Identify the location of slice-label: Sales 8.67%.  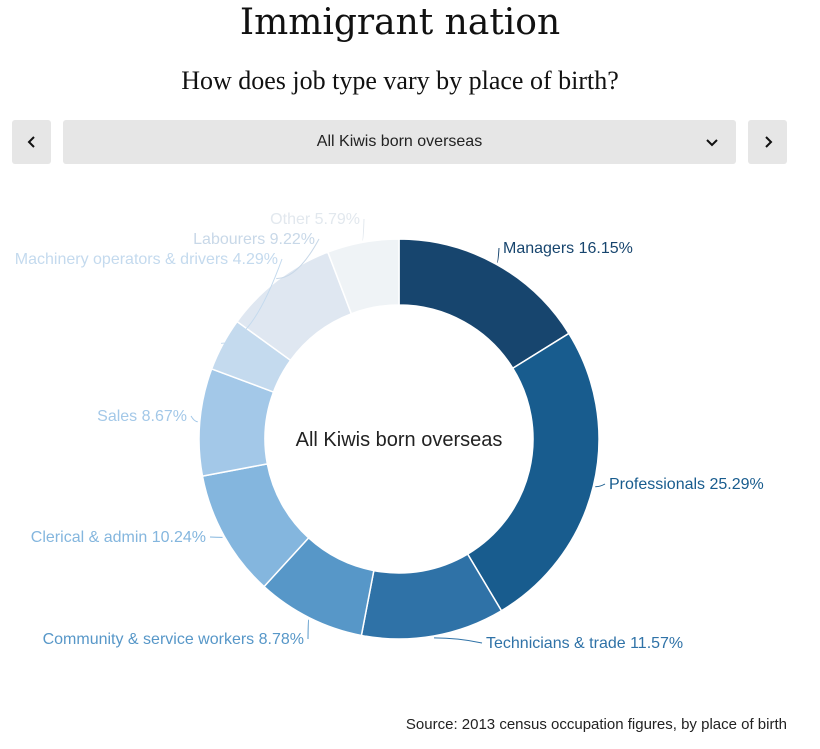
(142, 416).